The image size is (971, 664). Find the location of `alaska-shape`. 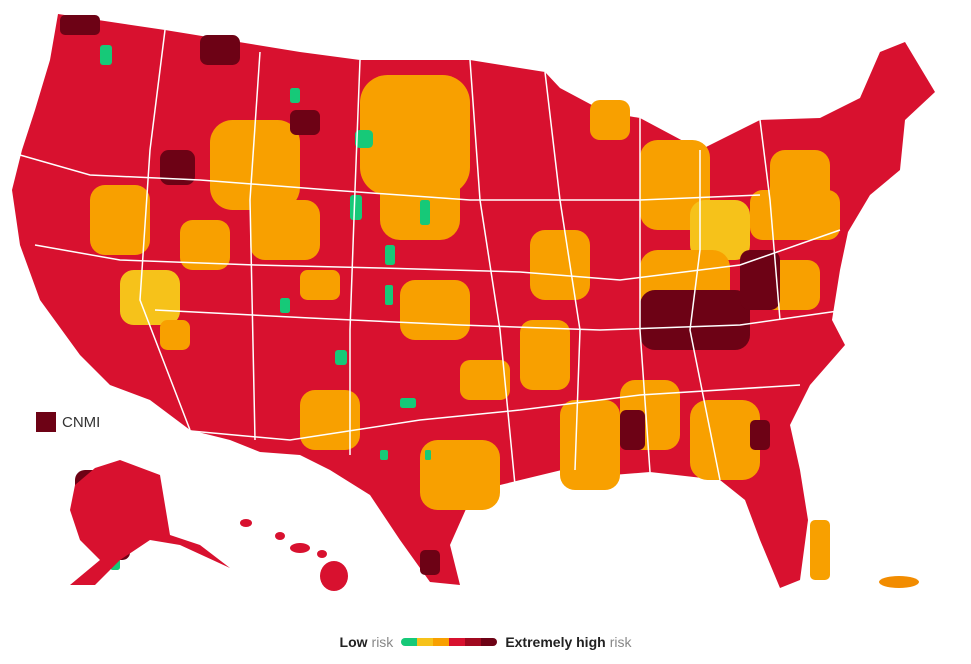

alaska-shape is located at coordinates (150, 522).